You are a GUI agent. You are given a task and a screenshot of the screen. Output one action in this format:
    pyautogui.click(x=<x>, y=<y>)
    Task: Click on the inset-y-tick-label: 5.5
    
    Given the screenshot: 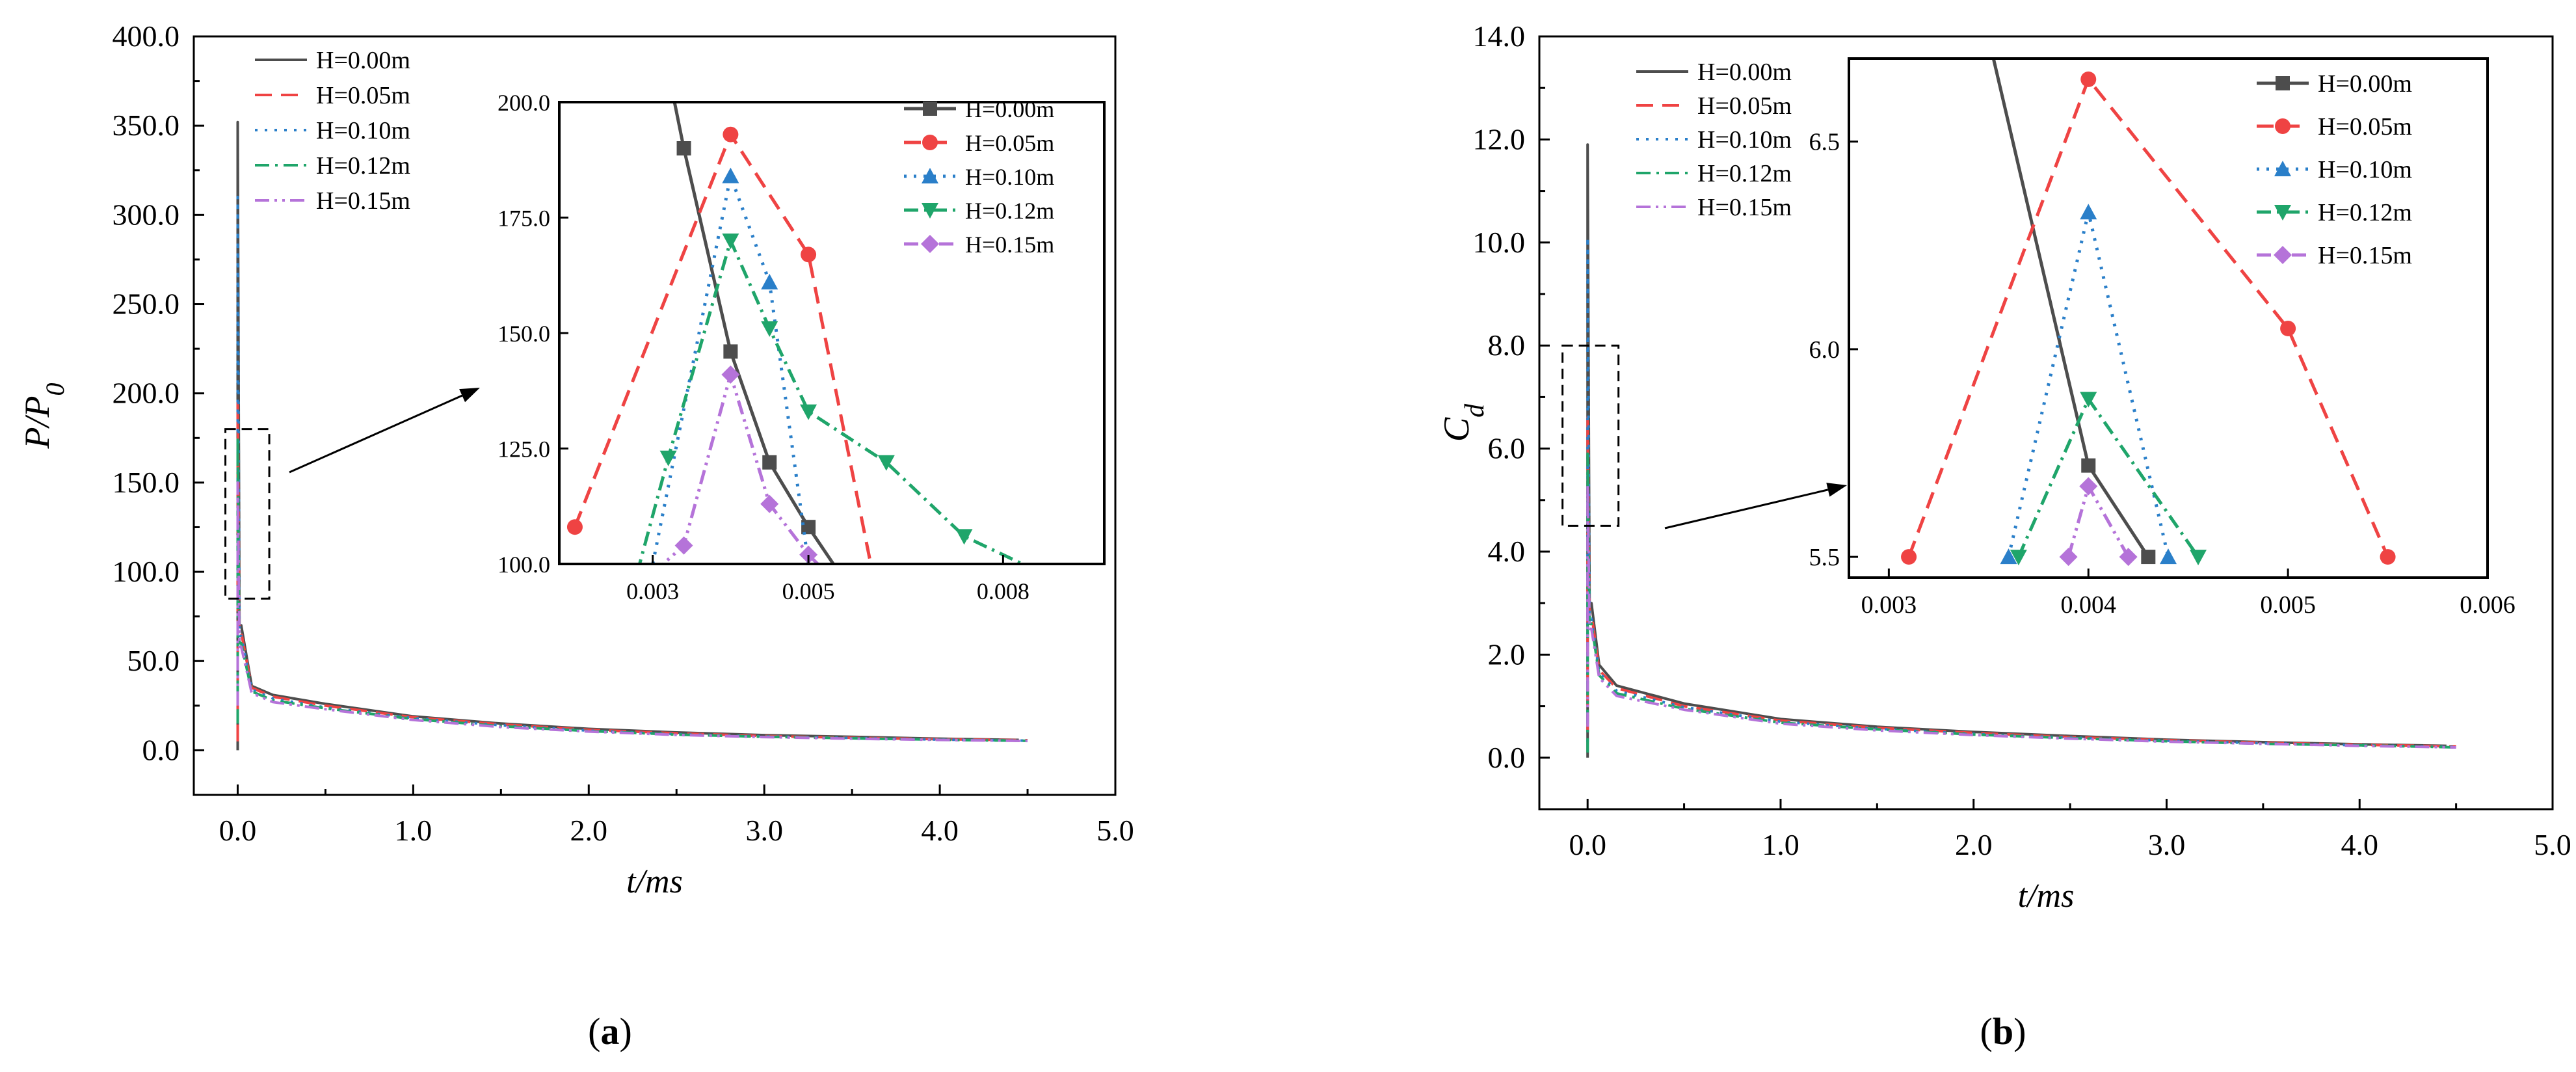 What is the action you would take?
    pyautogui.click(x=1825, y=557)
    